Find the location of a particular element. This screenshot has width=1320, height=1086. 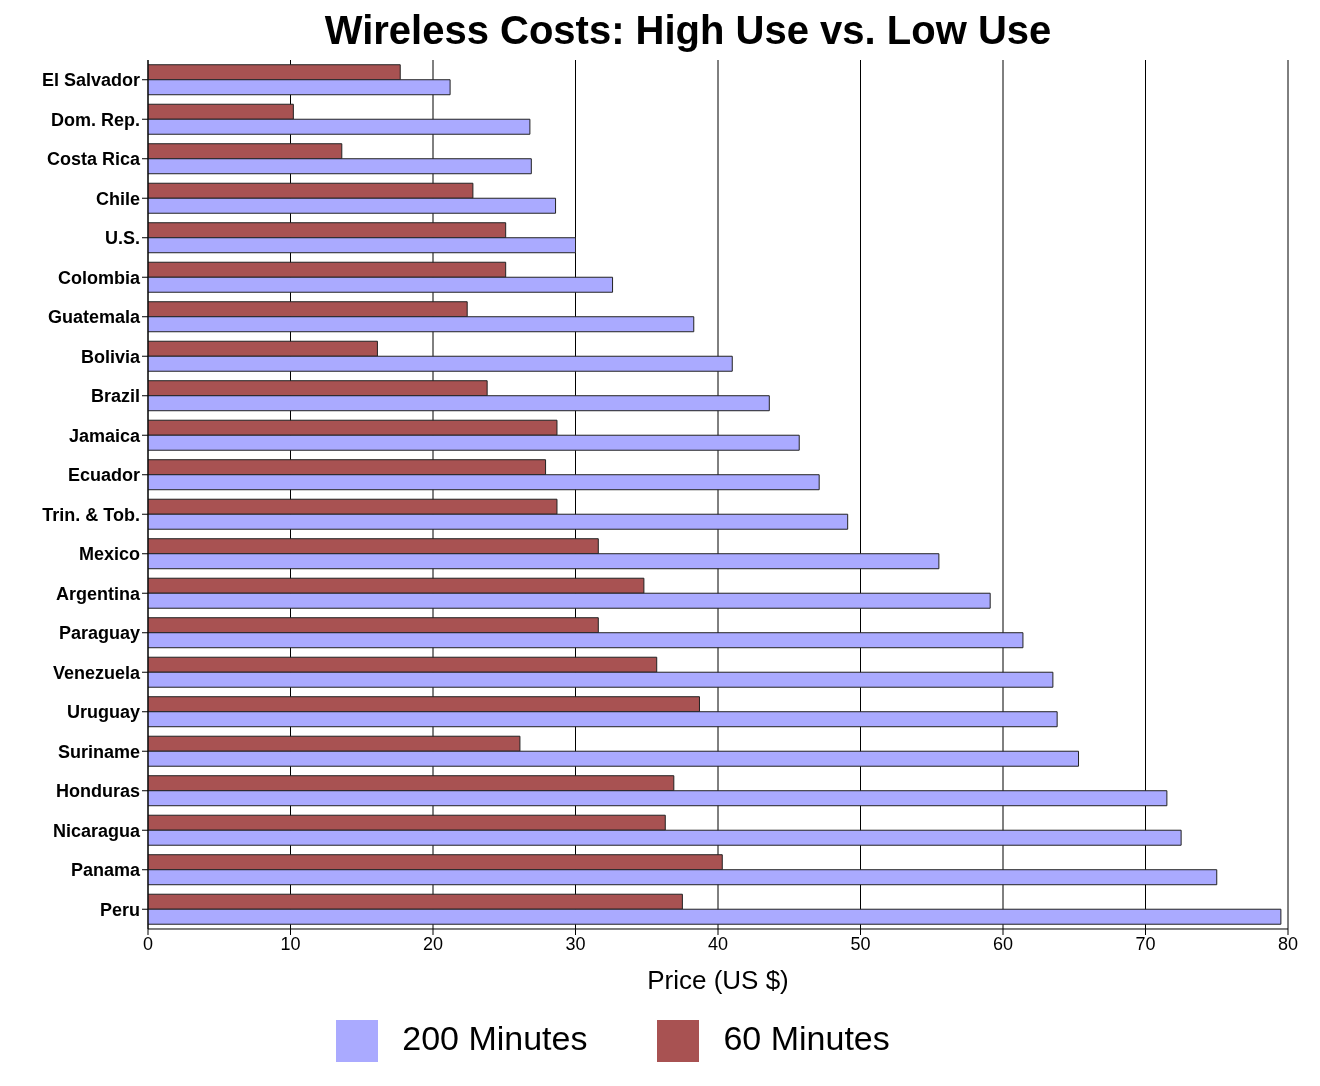

y-tick-label: Argentina is located at coordinates (98, 593).